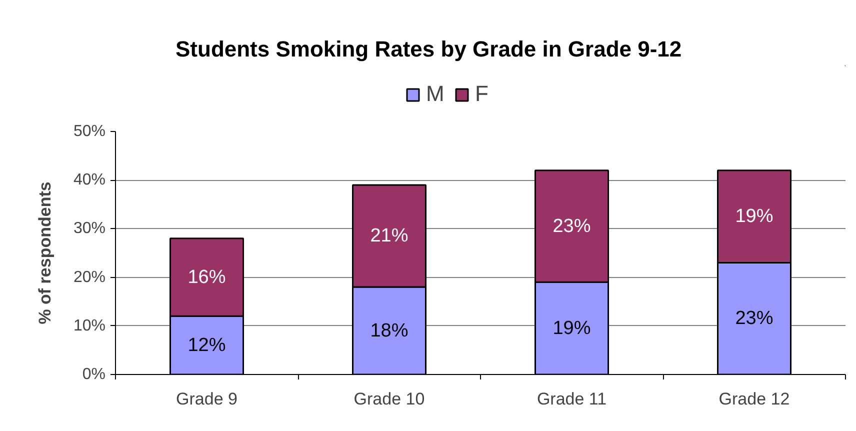 The image size is (856, 431). What do you see at coordinates (571, 399) in the screenshot?
I see `x-tick-label: Grade 11` at bounding box center [571, 399].